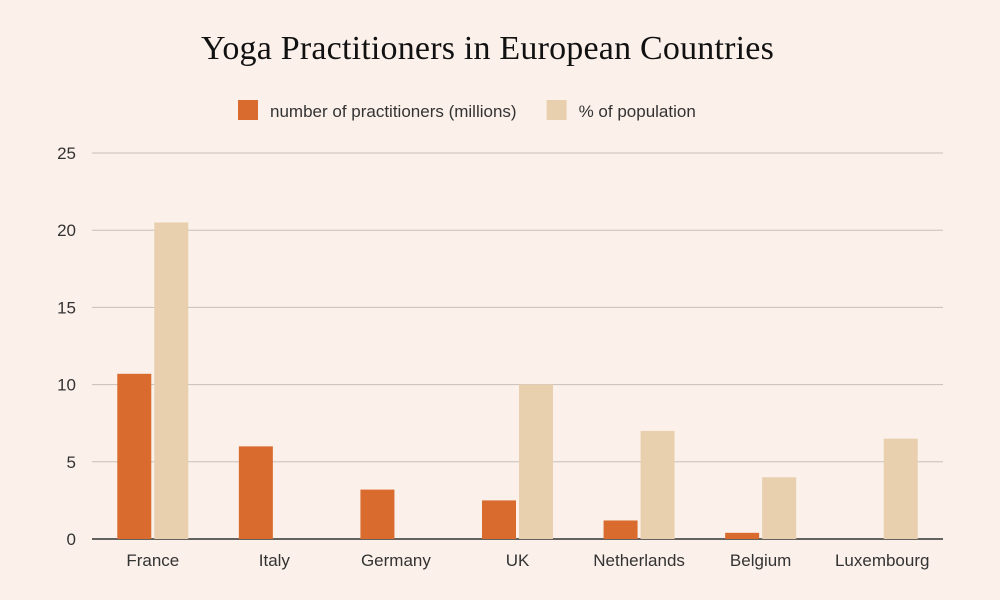  What do you see at coordinates (396, 560) in the screenshot?
I see `x-tick-label: Germany` at bounding box center [396, 560].